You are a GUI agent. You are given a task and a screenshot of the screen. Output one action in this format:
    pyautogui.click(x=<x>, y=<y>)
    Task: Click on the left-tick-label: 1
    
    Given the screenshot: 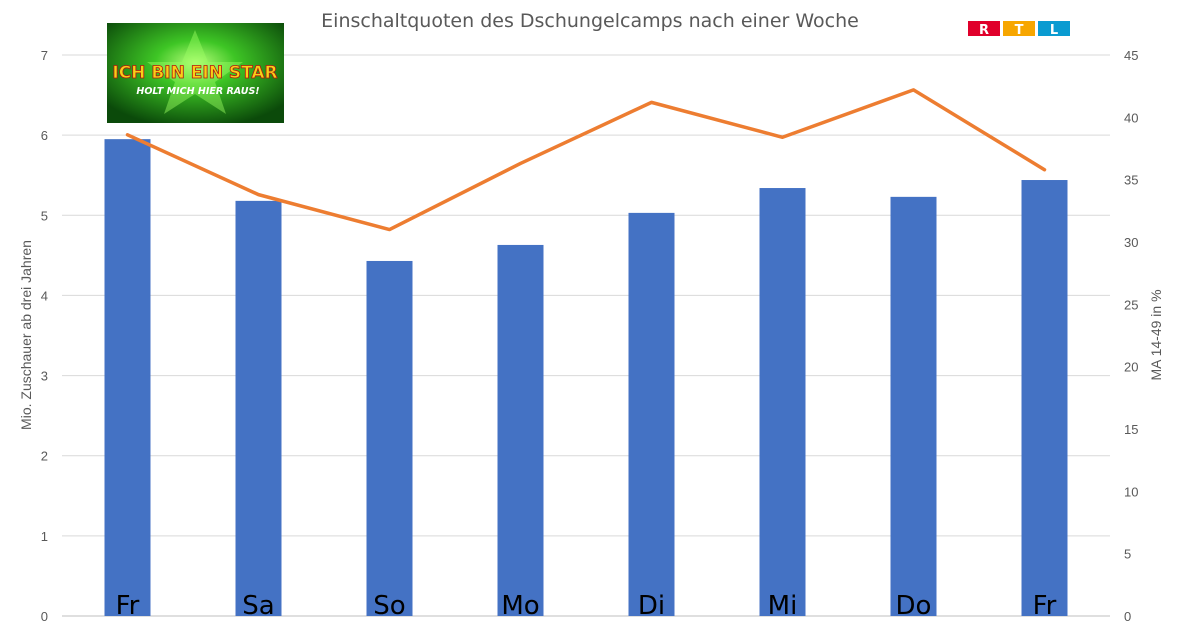 What is the action you would take?
    pyautogui.click(x=44, y=536)
    